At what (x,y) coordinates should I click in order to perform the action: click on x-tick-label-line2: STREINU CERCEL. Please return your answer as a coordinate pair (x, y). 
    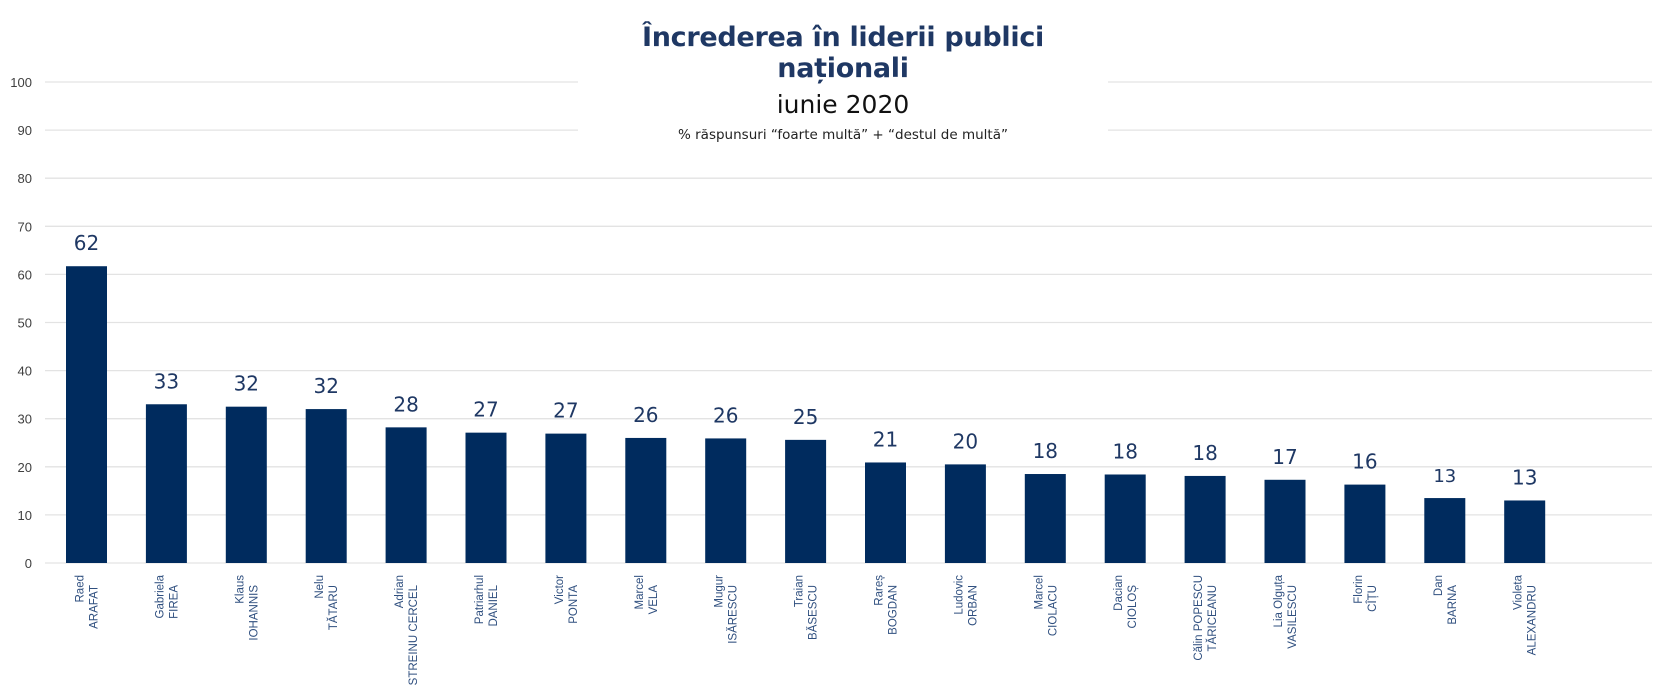
    Looking at the image, I should click on (414, 634).